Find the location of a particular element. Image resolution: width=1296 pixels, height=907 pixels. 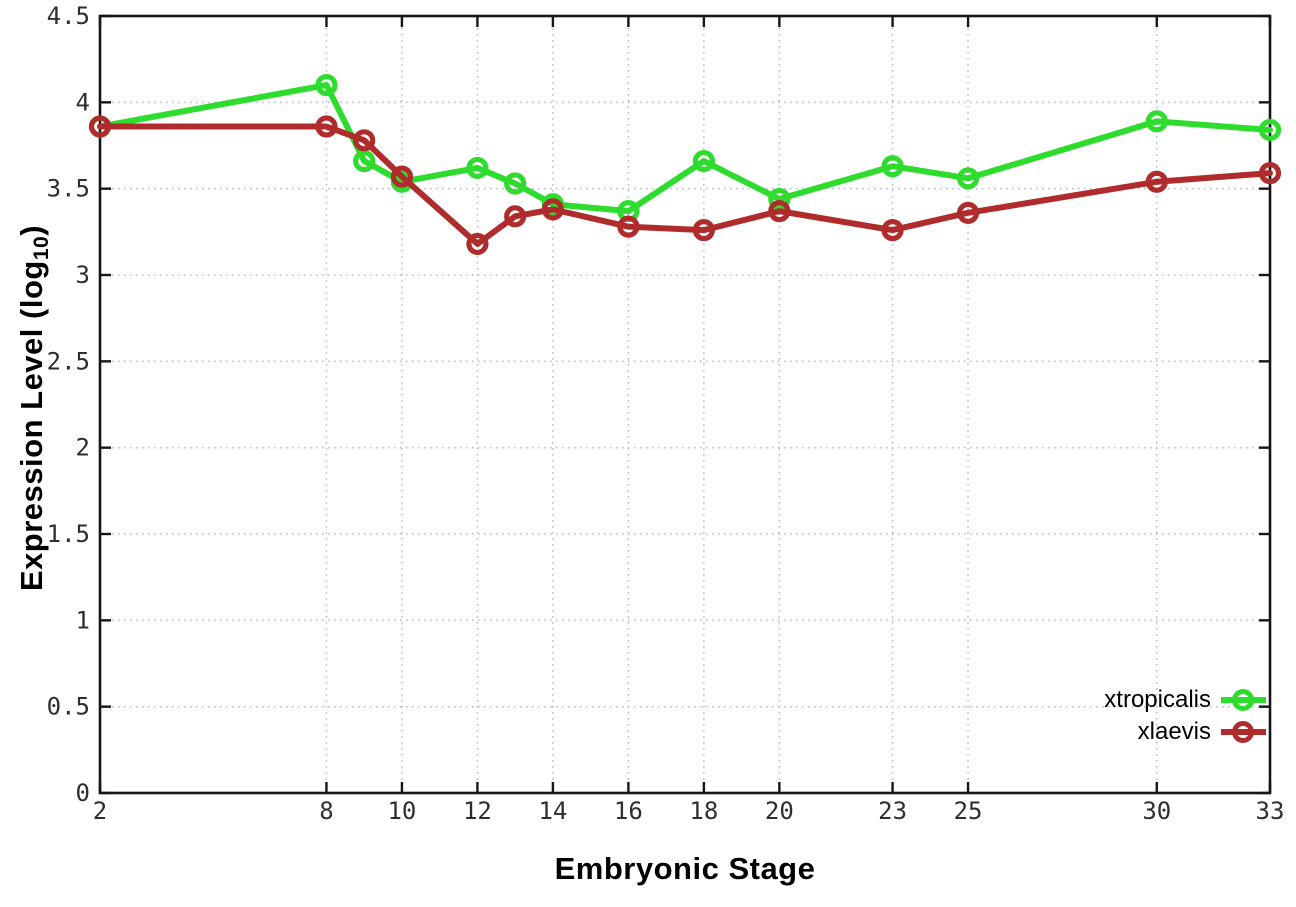

svg-text: 0 is located at coordinates (83, 793).